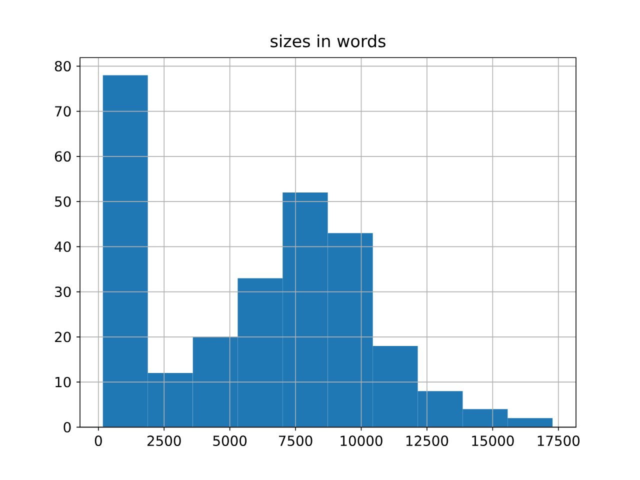 This screenshot has width=640, height=480. What do you see at coordinates (493, 441) in the screenshot?
I see `x-tick-label: 15000` at bounding box center [493, 441].